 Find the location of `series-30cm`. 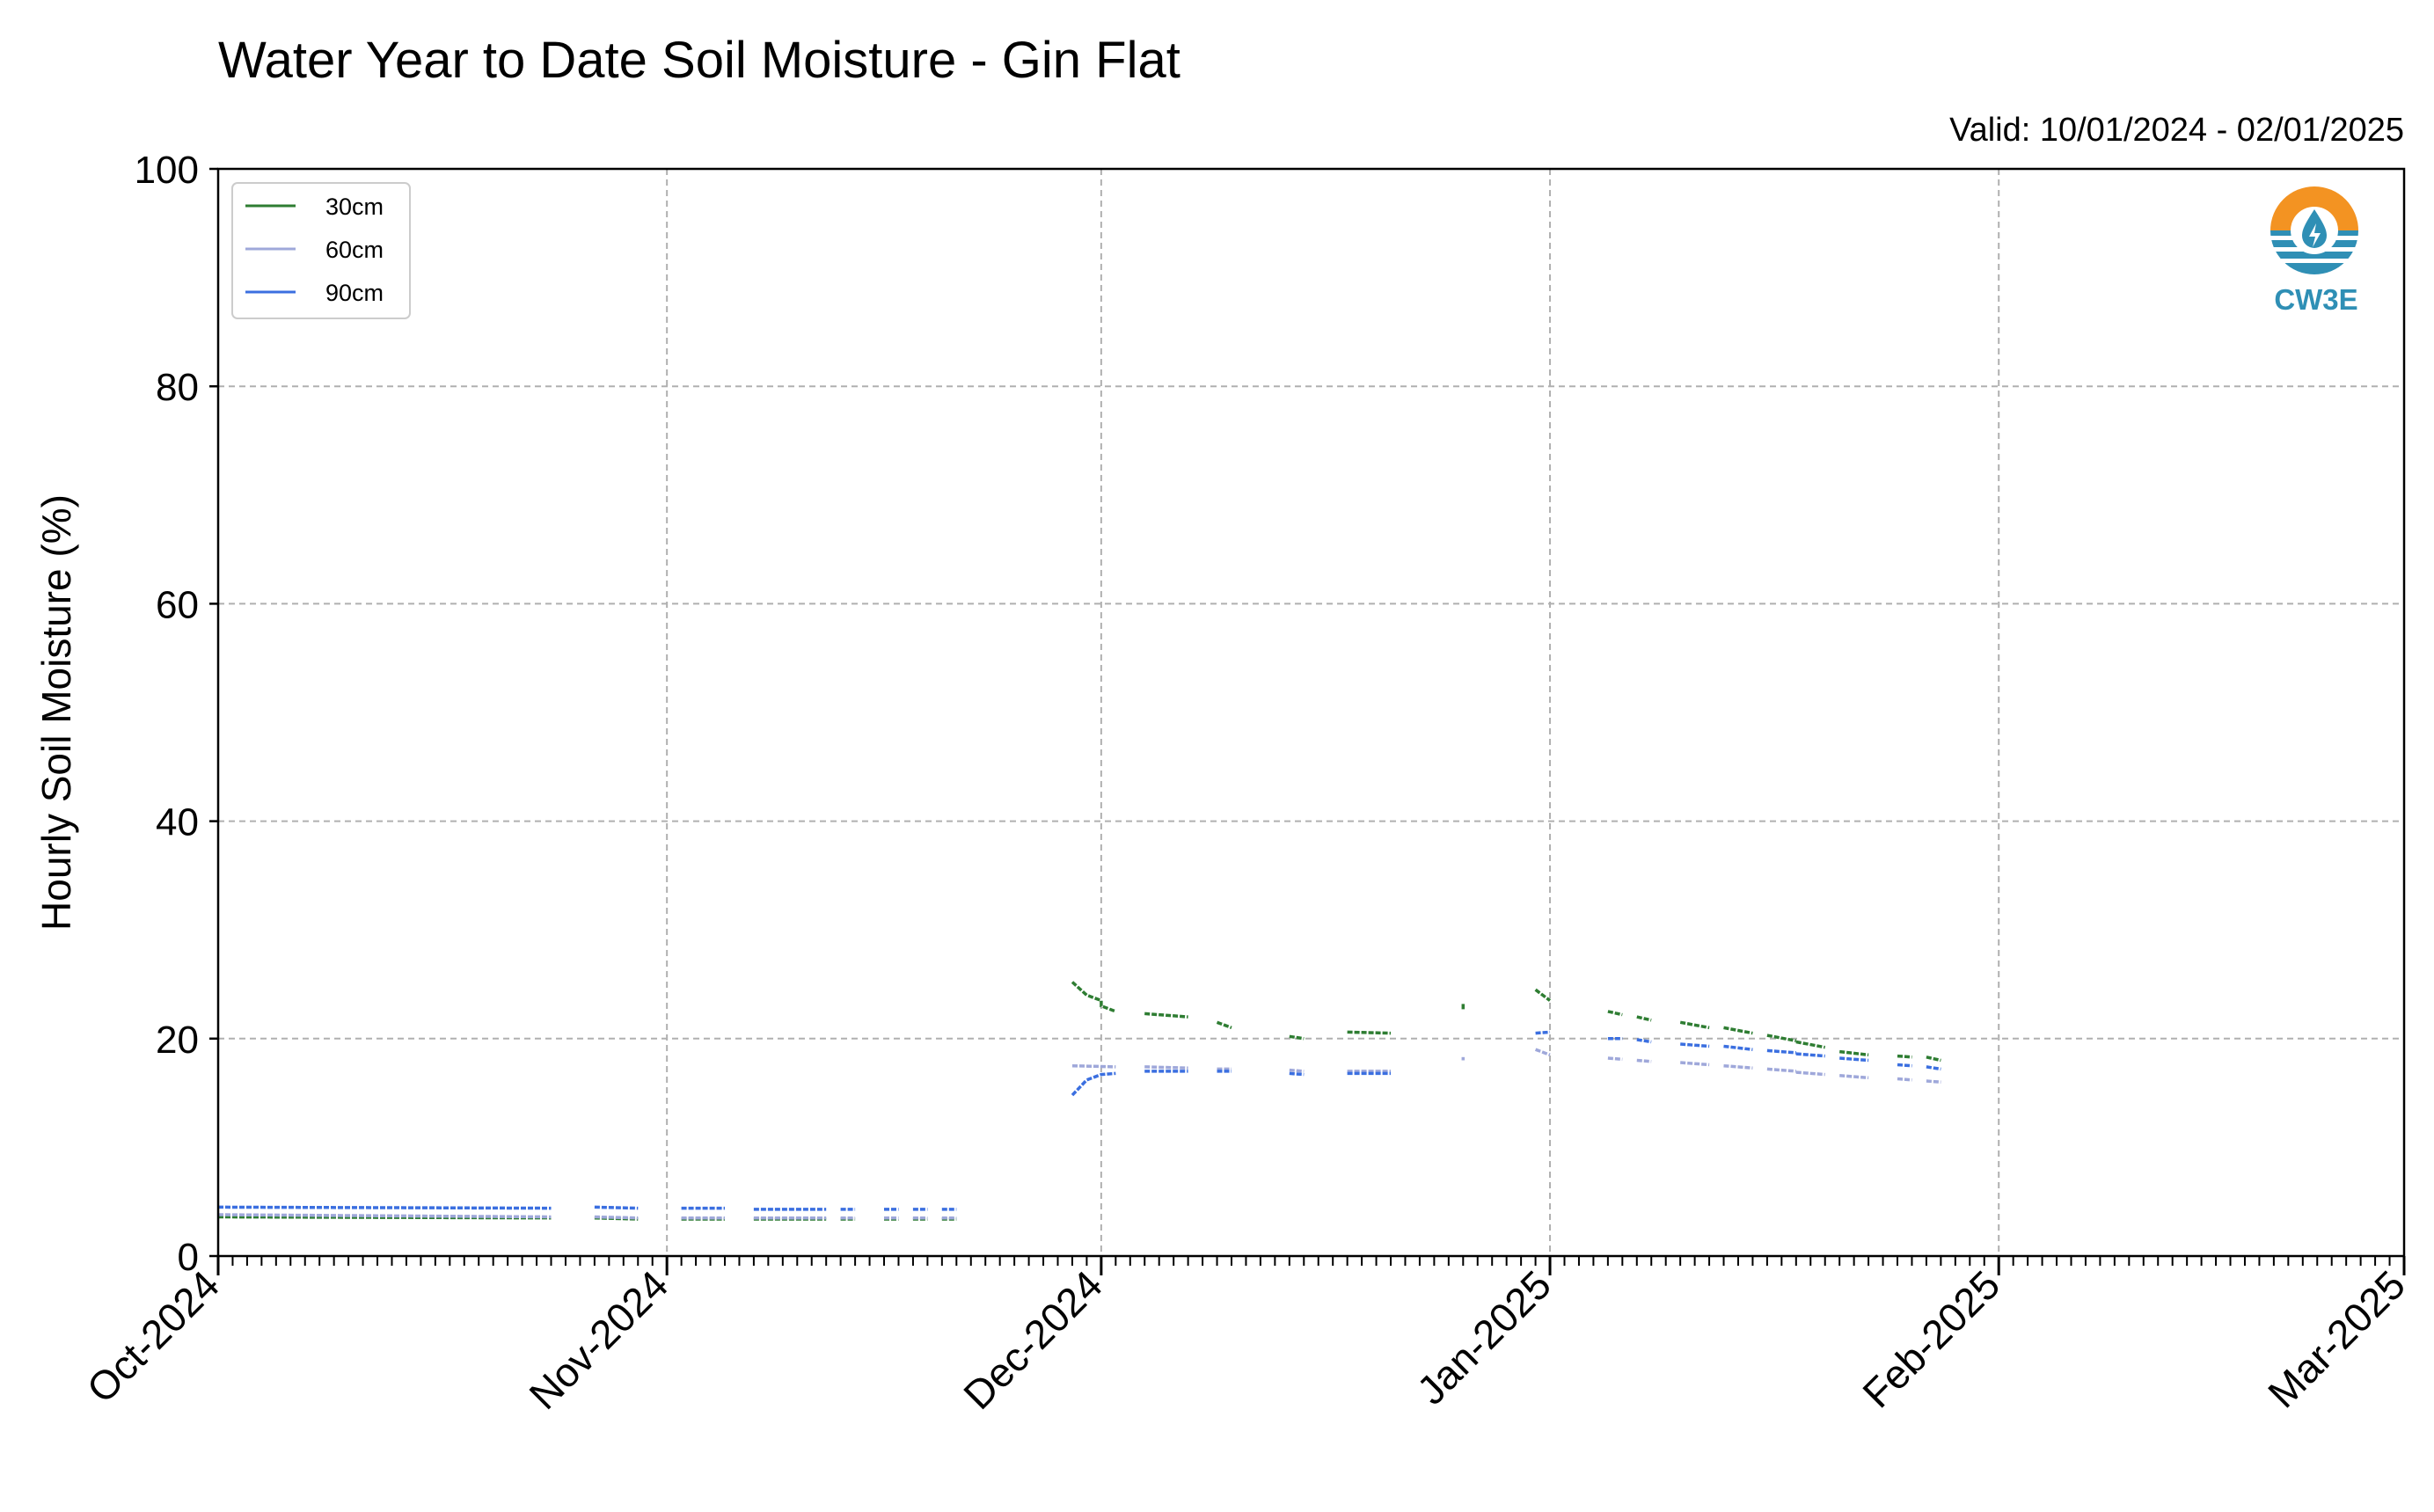

series-30cm is located at coordinates (1079, 1101).